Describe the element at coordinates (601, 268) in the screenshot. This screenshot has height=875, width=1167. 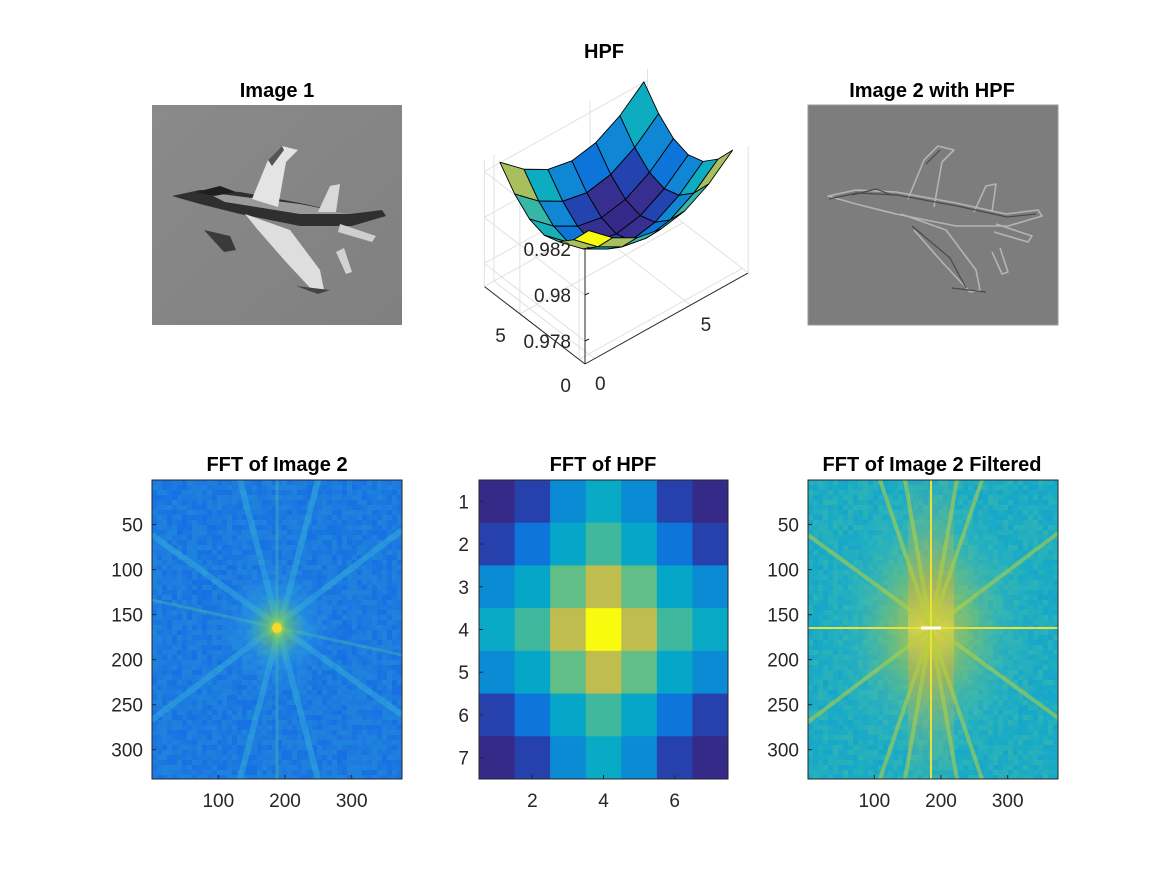
I see `hpf-floor-grid-line` at that location.